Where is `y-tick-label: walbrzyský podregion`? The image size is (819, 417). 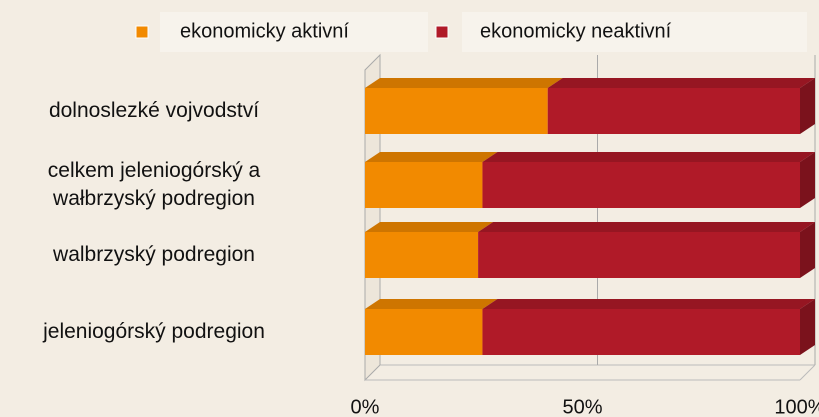
y-tick-label: walbrzyský podregion is located at coordinates (154, 254).